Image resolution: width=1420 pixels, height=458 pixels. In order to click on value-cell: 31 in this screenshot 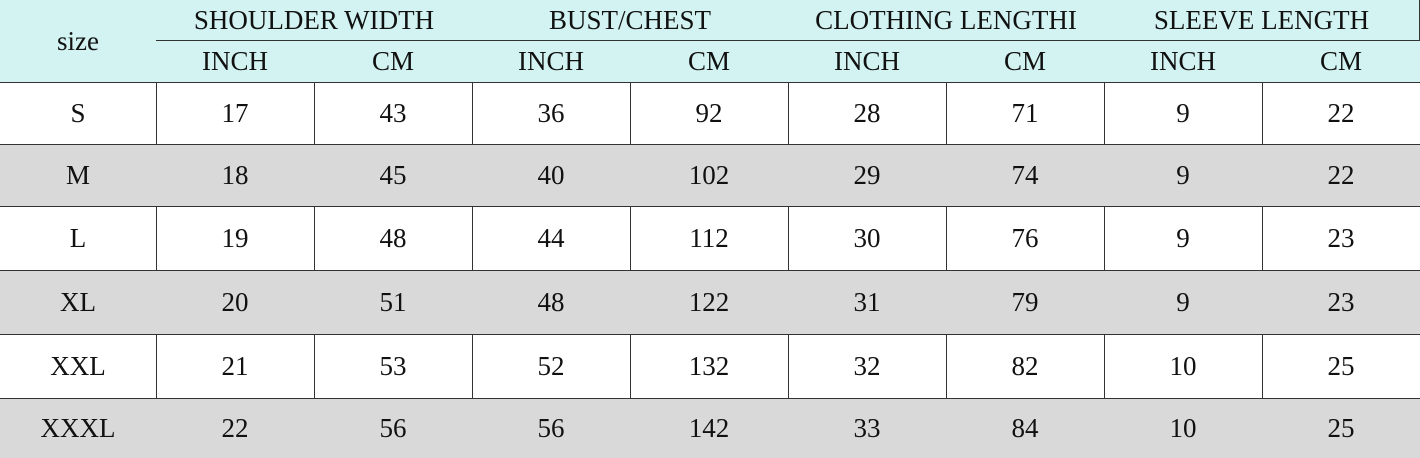, I will do `click(867, 303)`.